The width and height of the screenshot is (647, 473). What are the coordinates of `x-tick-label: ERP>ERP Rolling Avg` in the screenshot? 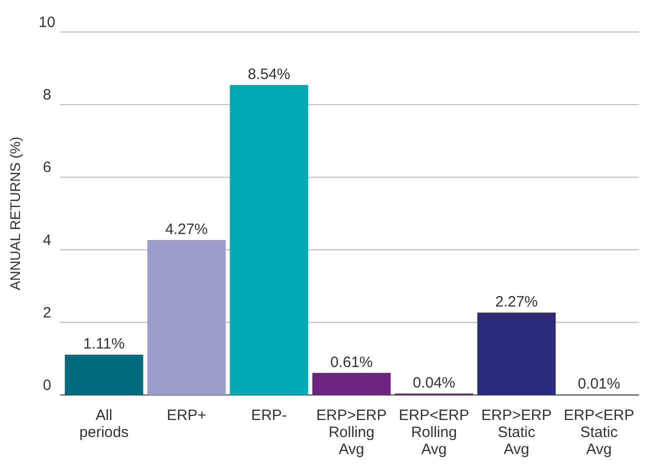 It's located at (351, 432).